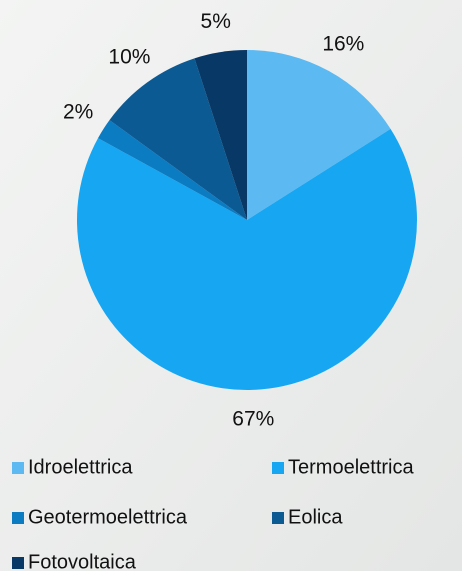 This screenshot has height=571, width=462. What do you see at coordinates (129, 57) in the screenshot?
I see `data-label: 10%` at bounding box center [129, 57].